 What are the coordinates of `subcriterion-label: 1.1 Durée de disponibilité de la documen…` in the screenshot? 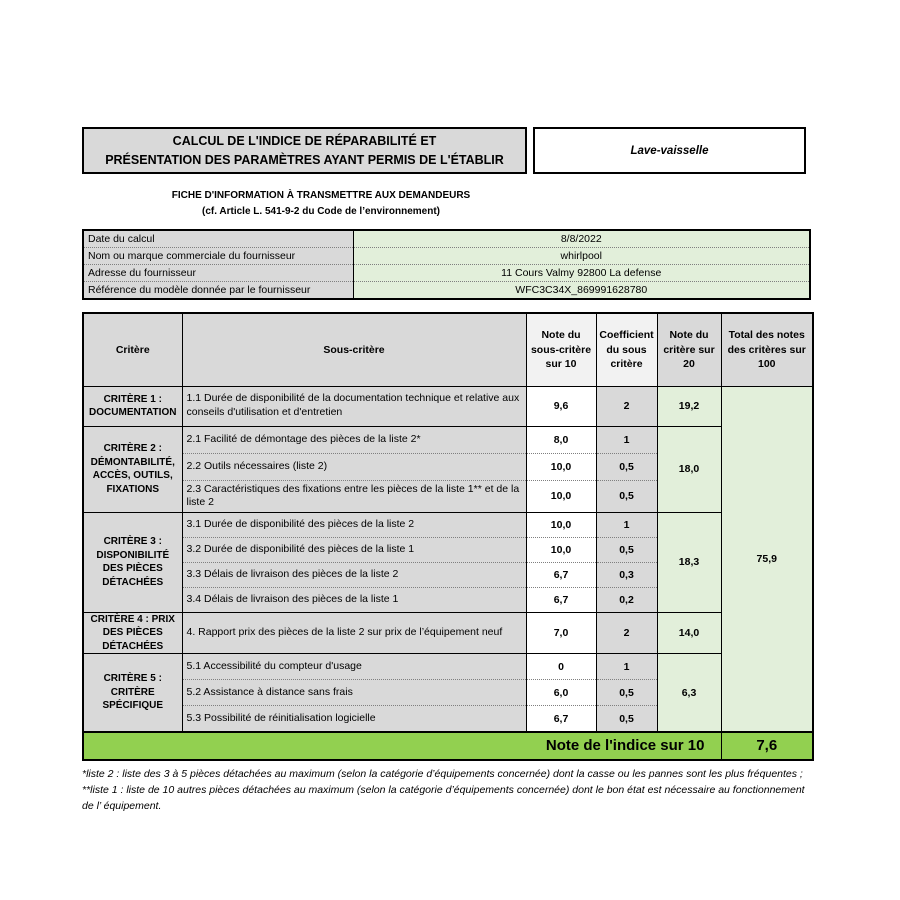 It's located at (353, 405).